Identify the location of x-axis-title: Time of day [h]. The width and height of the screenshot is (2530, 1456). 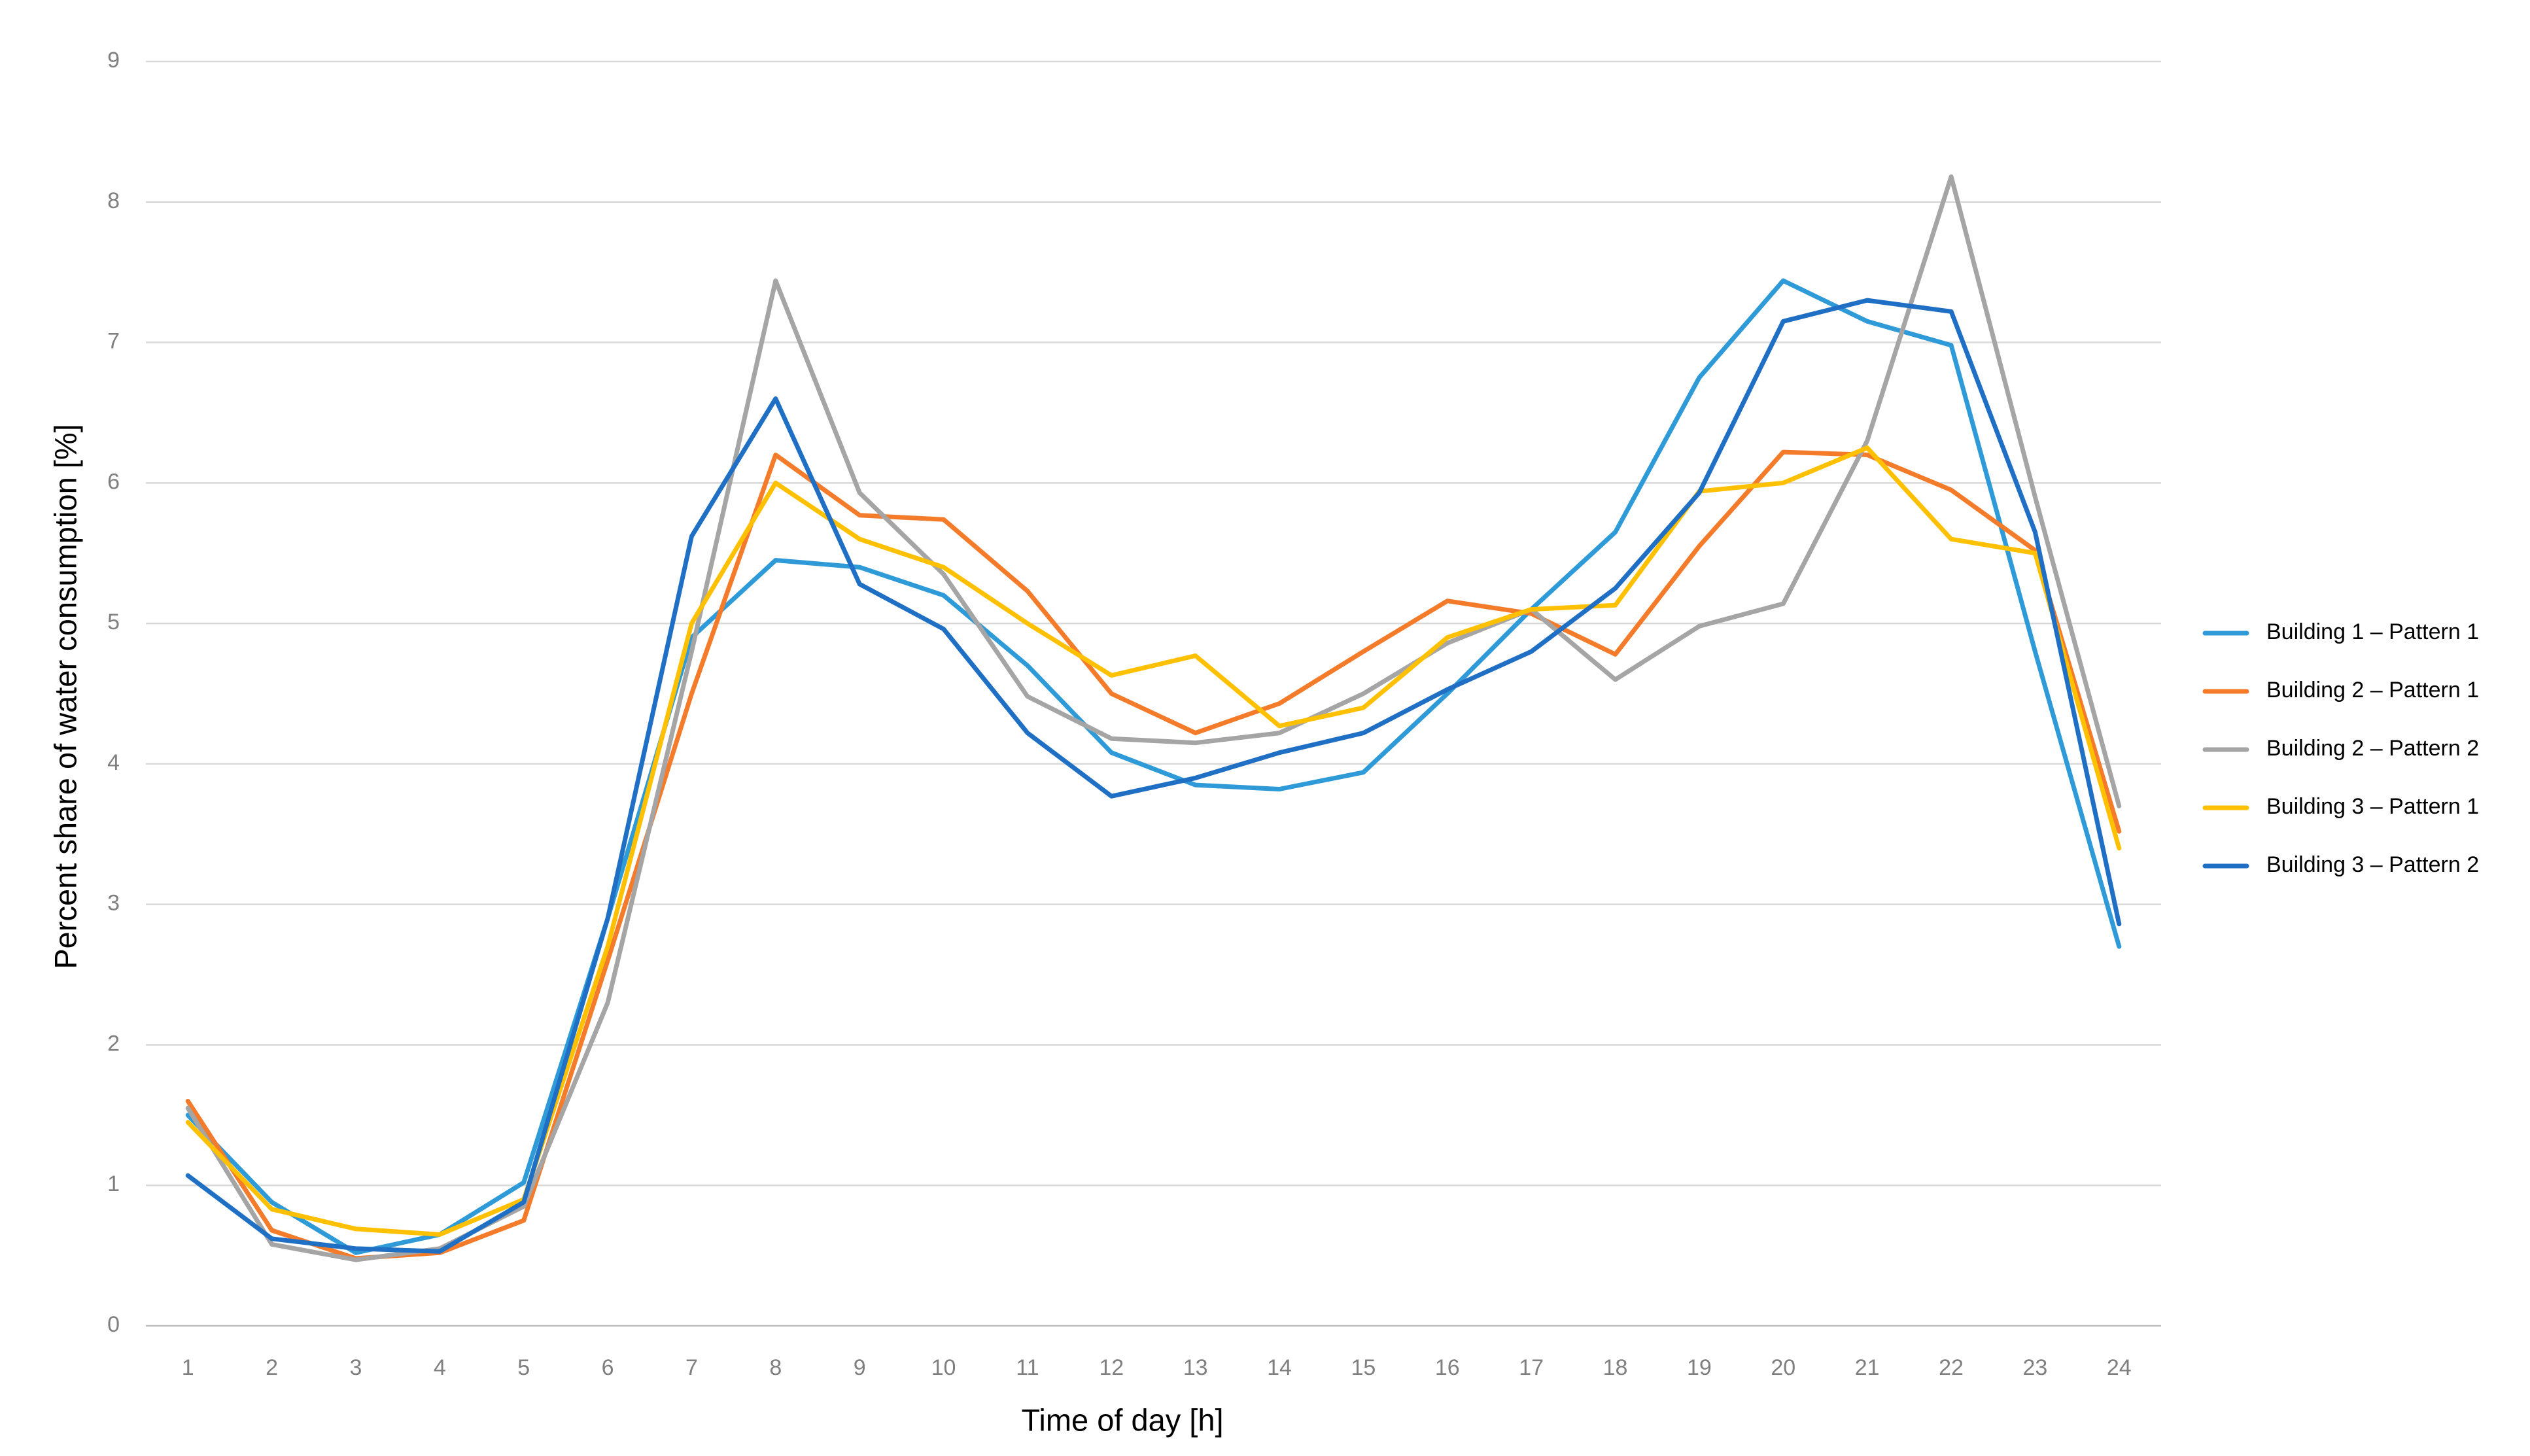
(1122, 1419).